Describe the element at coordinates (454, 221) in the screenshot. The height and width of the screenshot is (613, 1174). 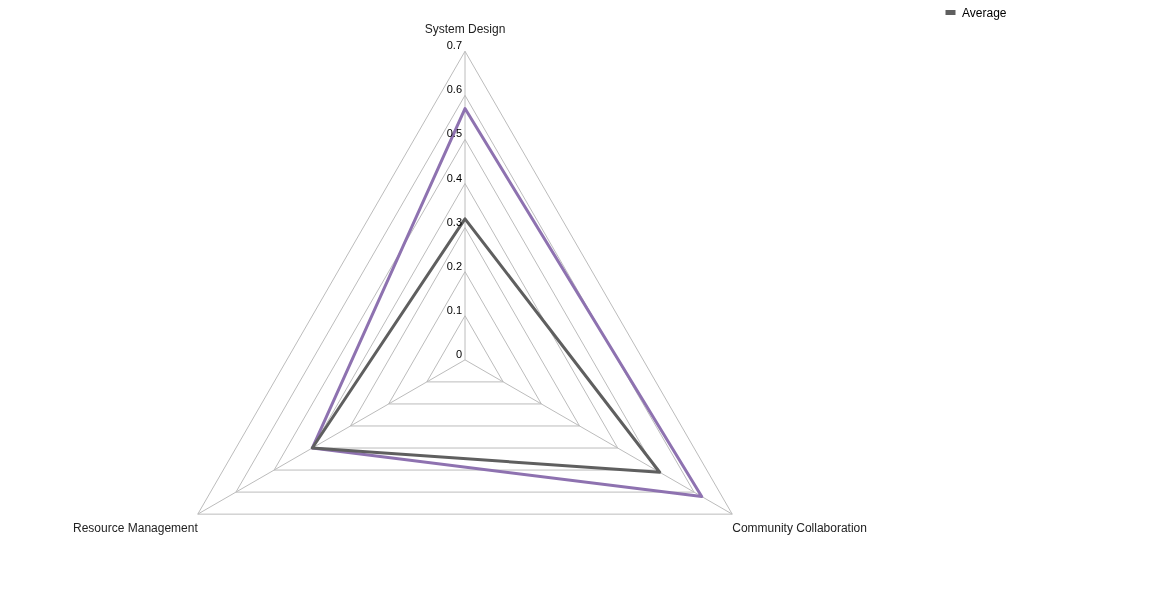
I see `y-tick-label: 0.3` at that location.